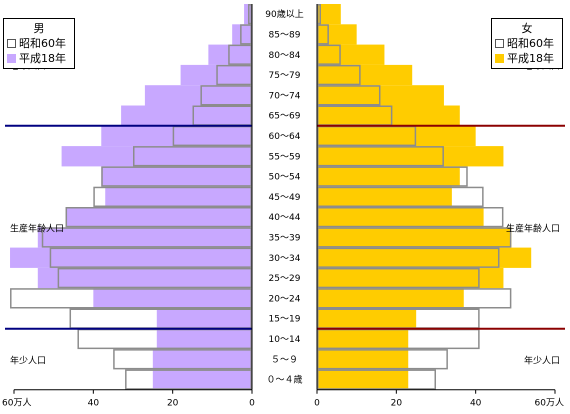 The height and width of the screenshot is (414, 570). Describe the element at coordinates (285, 340) in the screenshot. I see `age-label: 10～14` at that location.